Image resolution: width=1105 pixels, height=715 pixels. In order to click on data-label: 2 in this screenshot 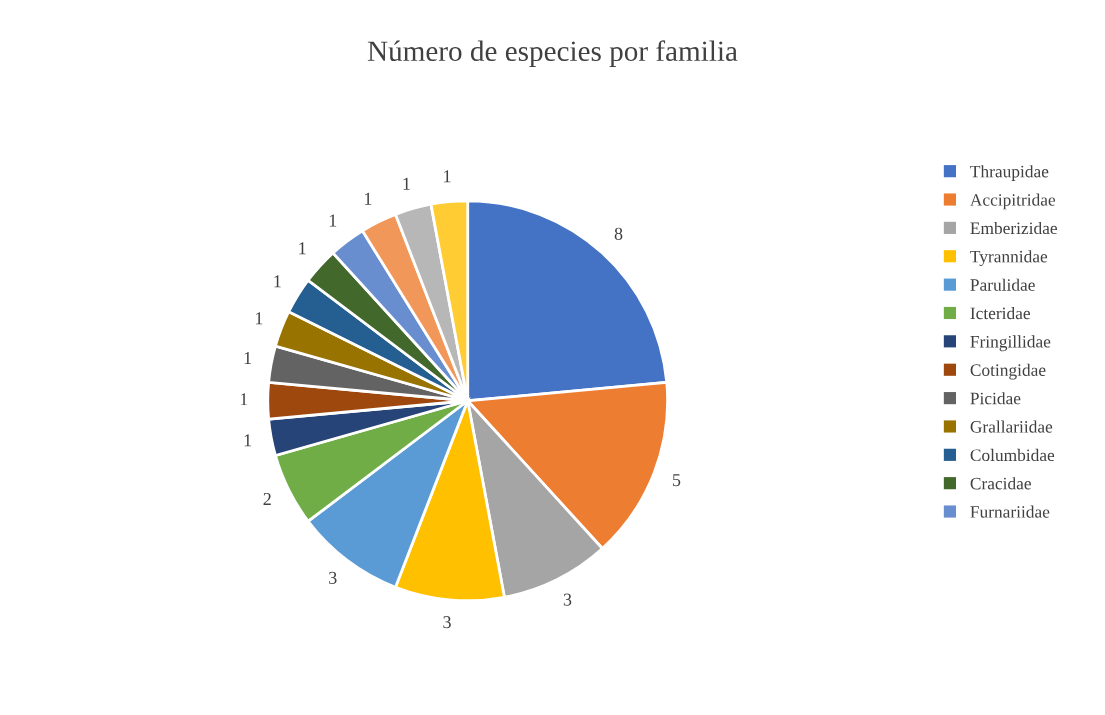, I will do `click(267, 498)`.